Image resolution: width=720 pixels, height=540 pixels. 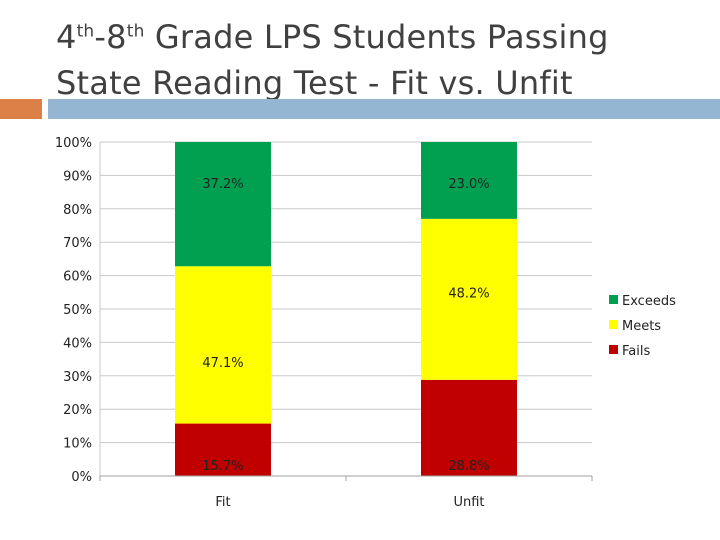 I want to click on y-tick-label: 90%, so click(x=77, y=176).